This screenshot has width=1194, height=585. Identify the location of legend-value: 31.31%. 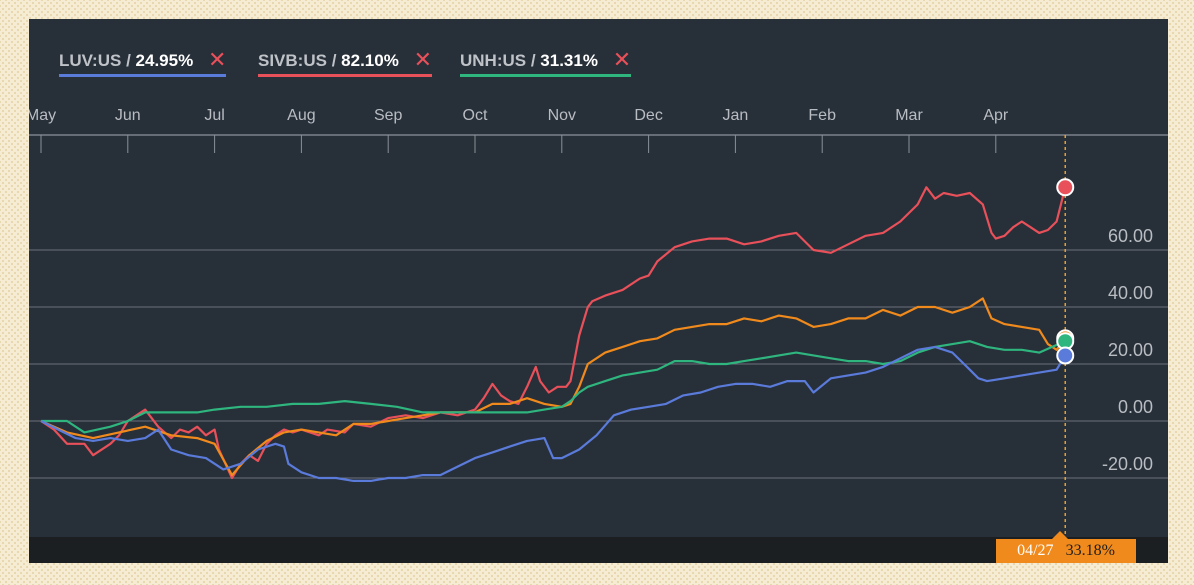
(569, 60).